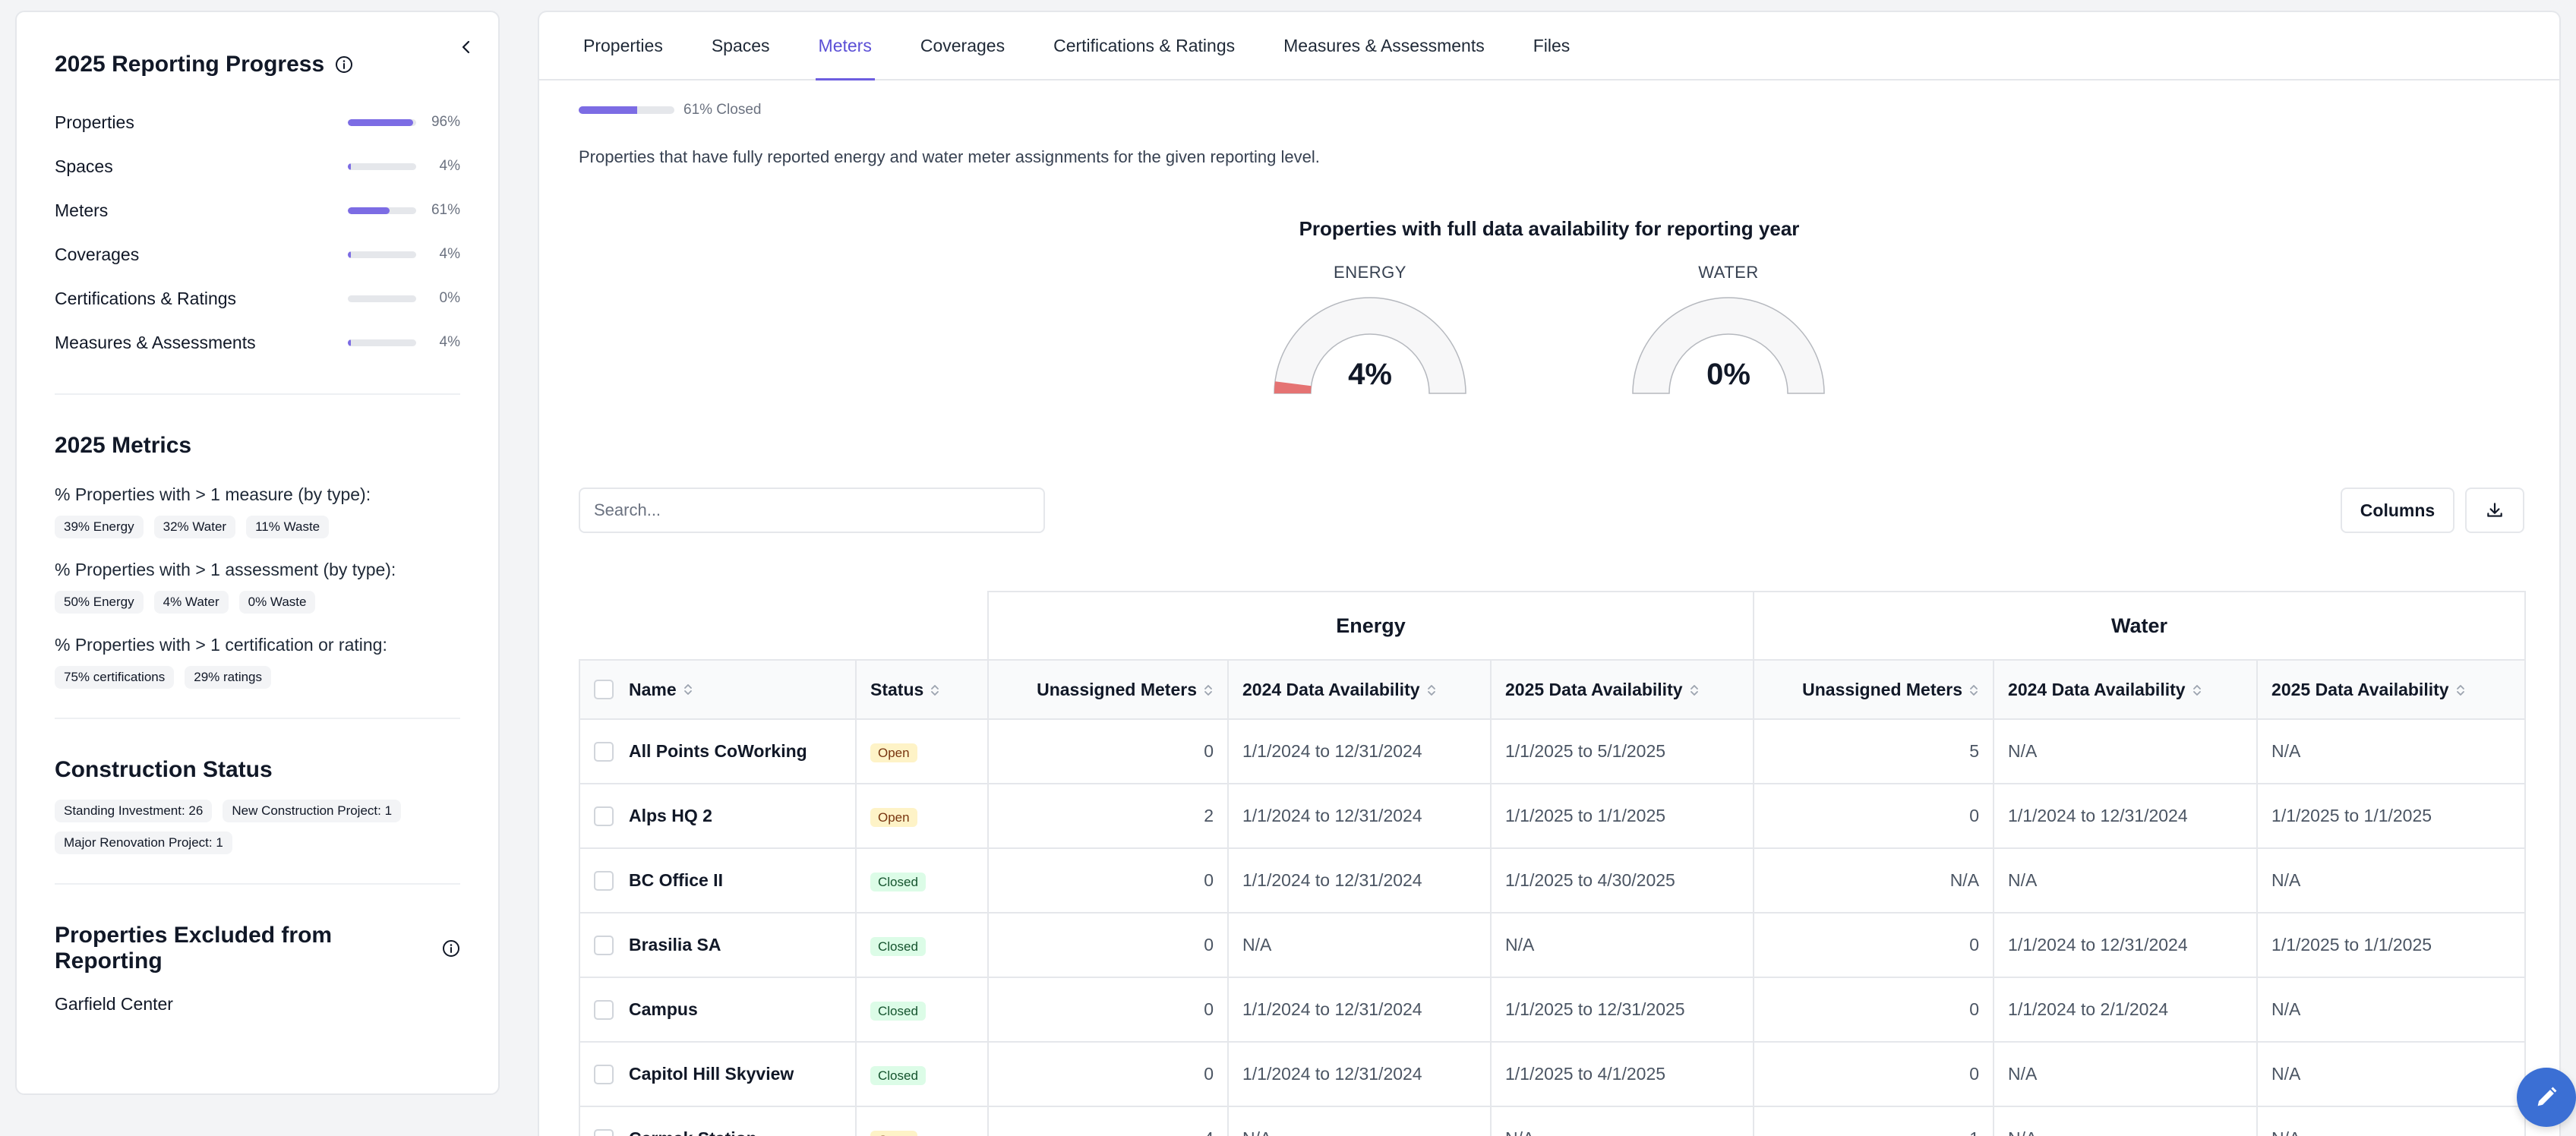 The width and height of the screenshot is (2576, 1136). Describe the element at coordinates (257, 602) in the screenshot. I see `metric-chips: 50% Energy 4% Water 0% Waste` at that location.